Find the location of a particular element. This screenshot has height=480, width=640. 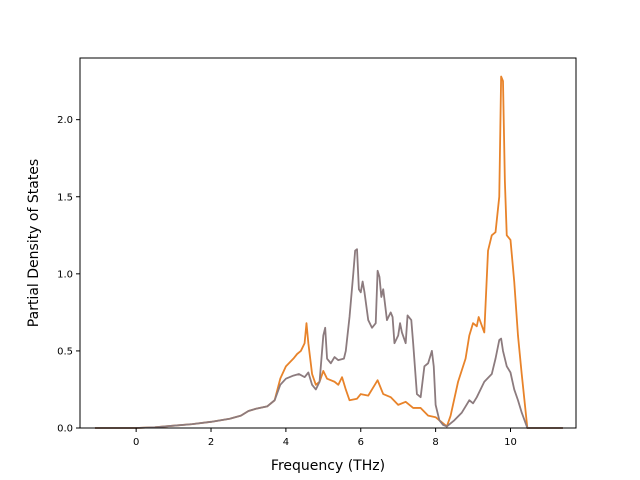

x-axis-ticks: 0 2 4 6 8 10 is located at coordinates (325, 438).